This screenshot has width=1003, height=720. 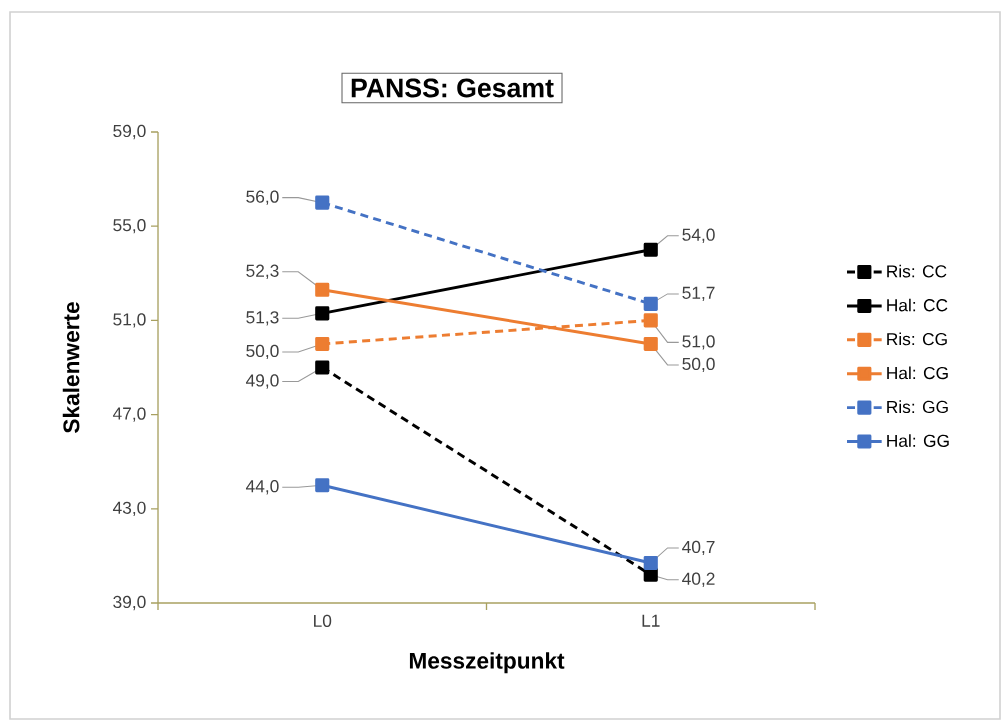 What do you see at coordinates (129, 508) in the screenshot?
I see `y-tick-label: 43,0` at bounding box center [129, 508].